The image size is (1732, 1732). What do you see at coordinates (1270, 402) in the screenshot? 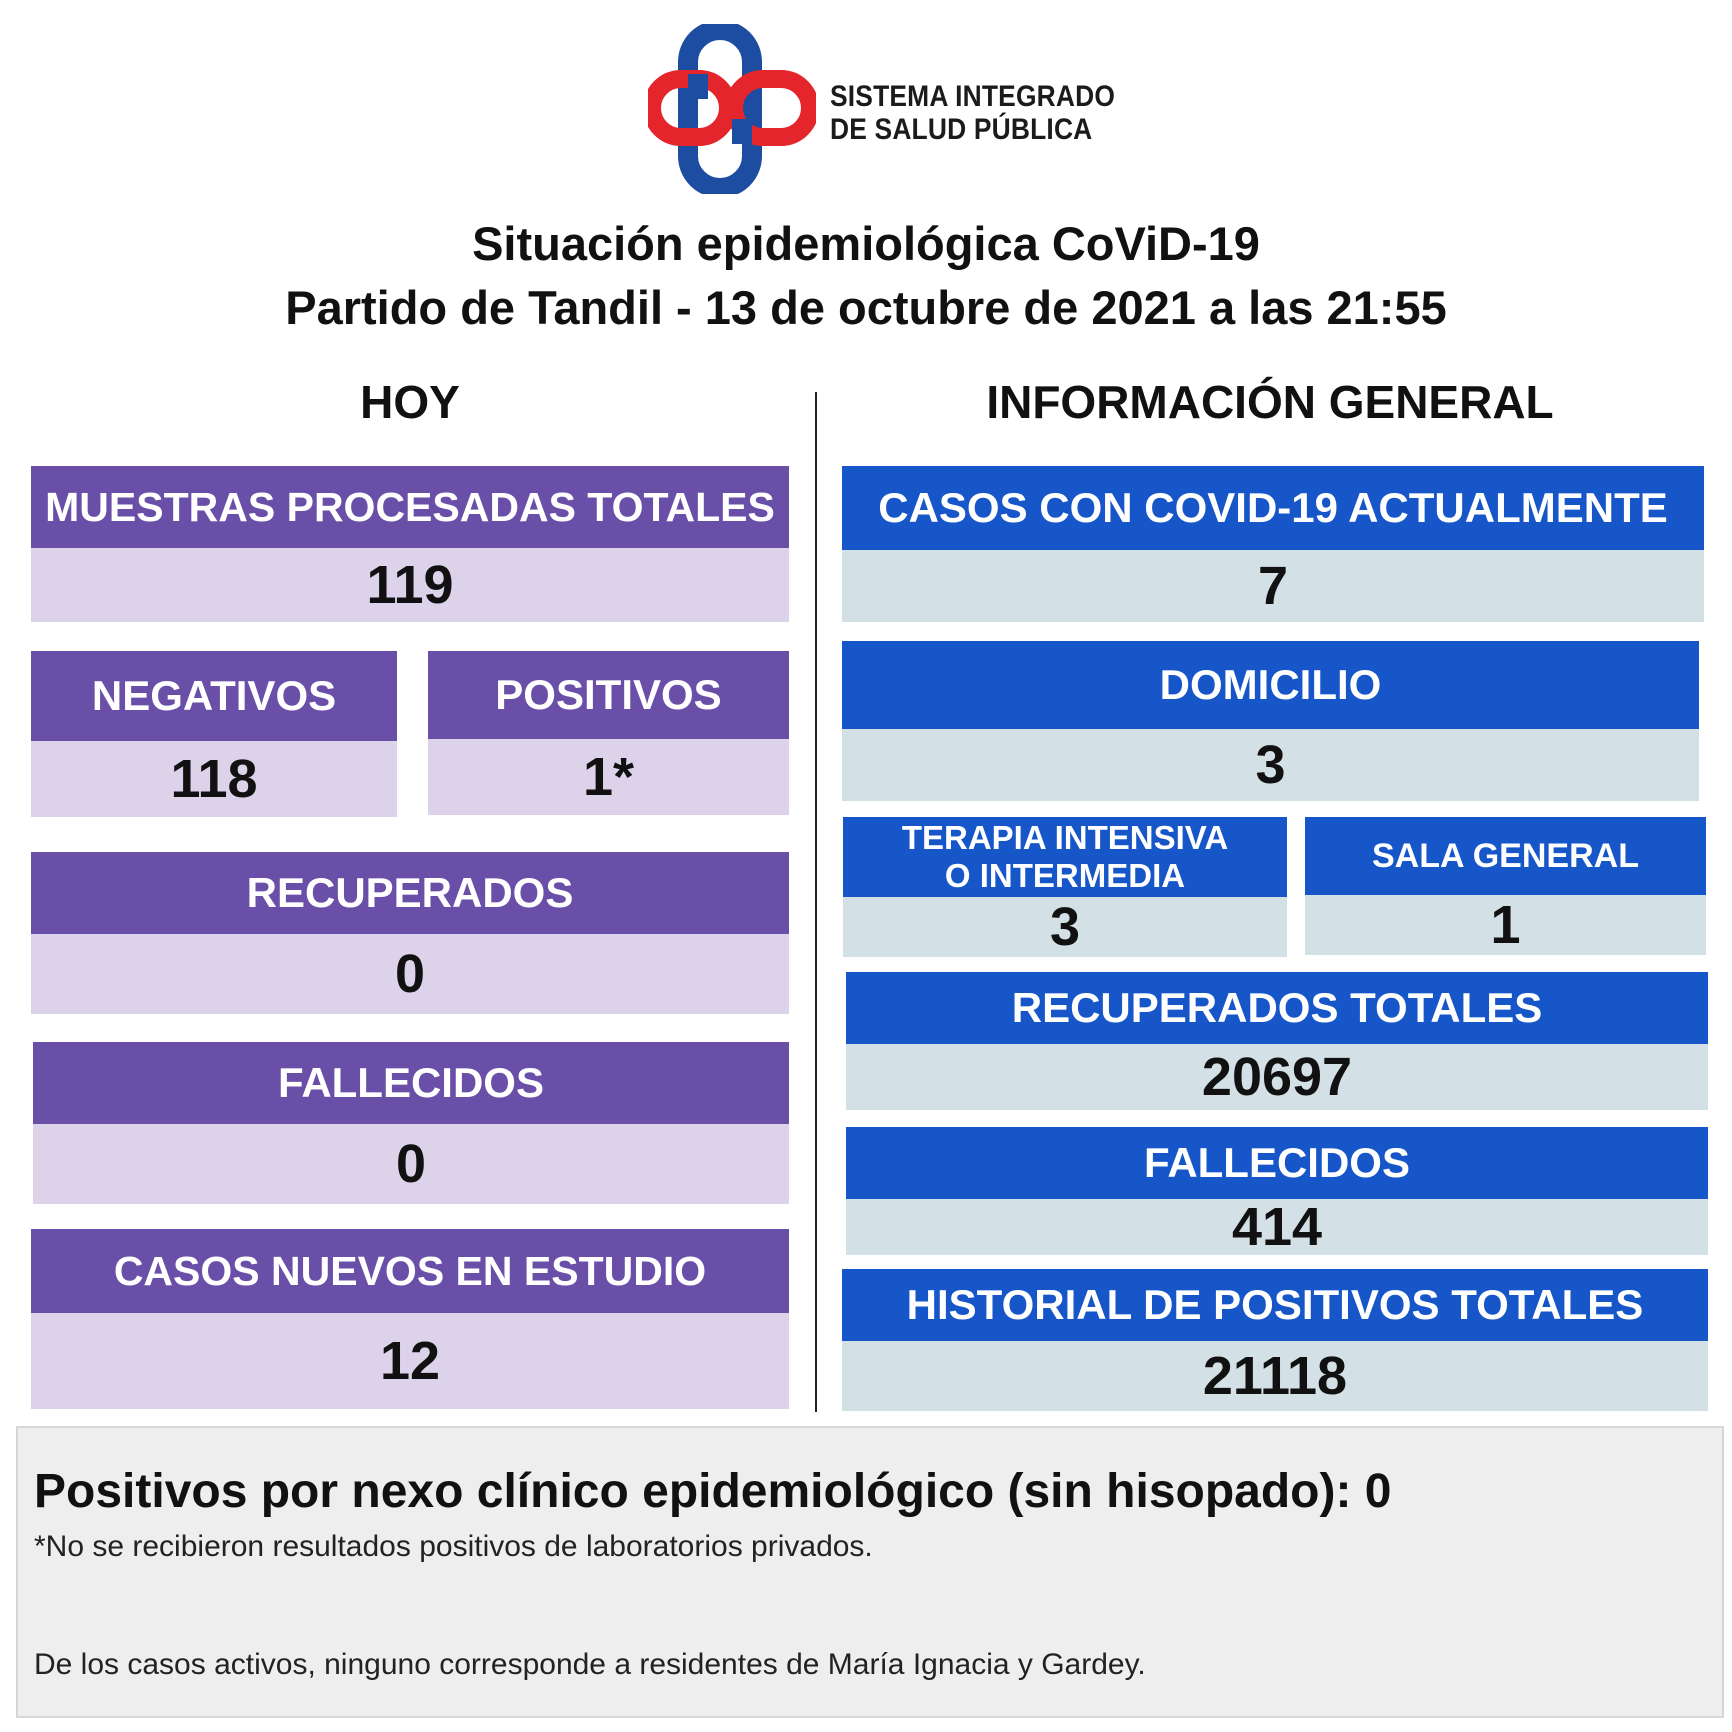
I see `section-general-heading: INFORMACIÓN GENERAL` at bounding box center [1270, 402].